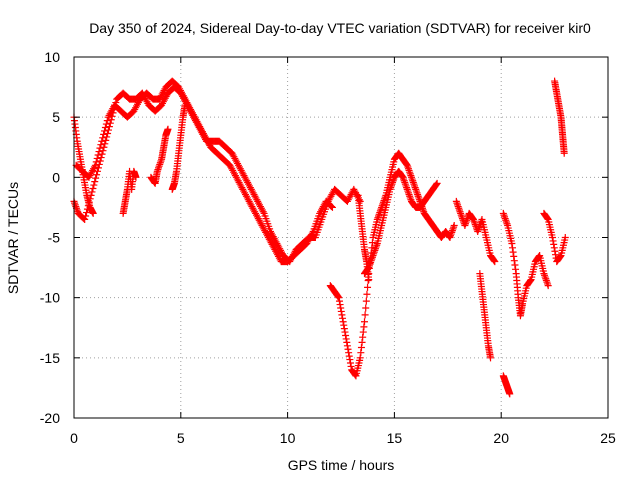 This screenshot has height=480, width=640. What do you see at coordinates (288, 438) in the screenshot?
I see `x-tick-label: 10` at bounding box center [288, 438].